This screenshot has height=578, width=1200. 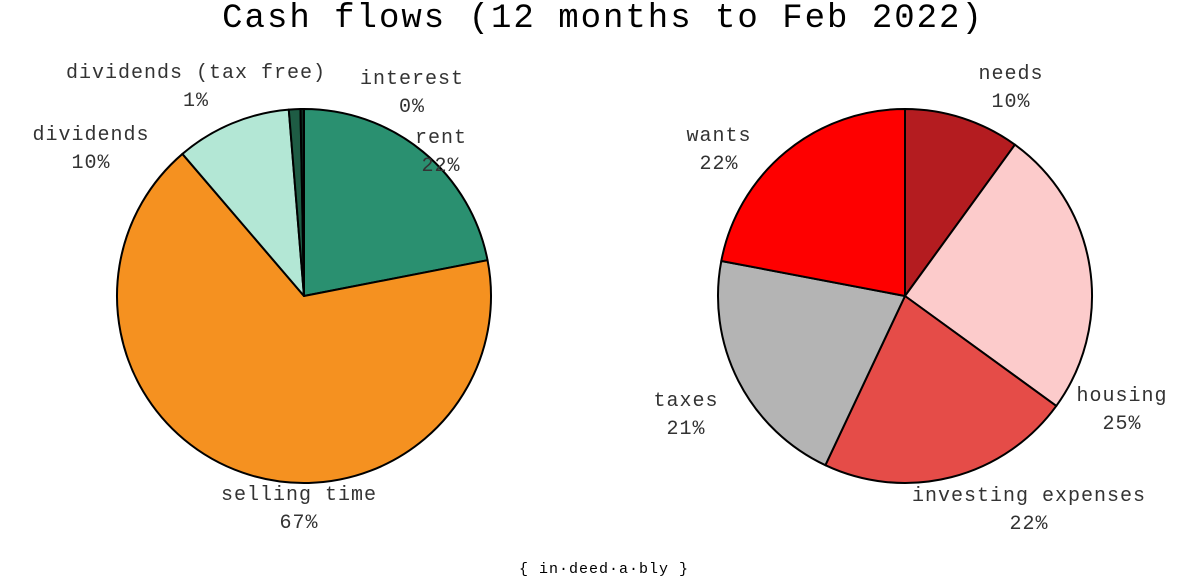 What do you see at coordinates (196, 101) in the screenshot?
I see `slice-percent-dividends-tax-free: 1%` at bounding box center [196, 101].